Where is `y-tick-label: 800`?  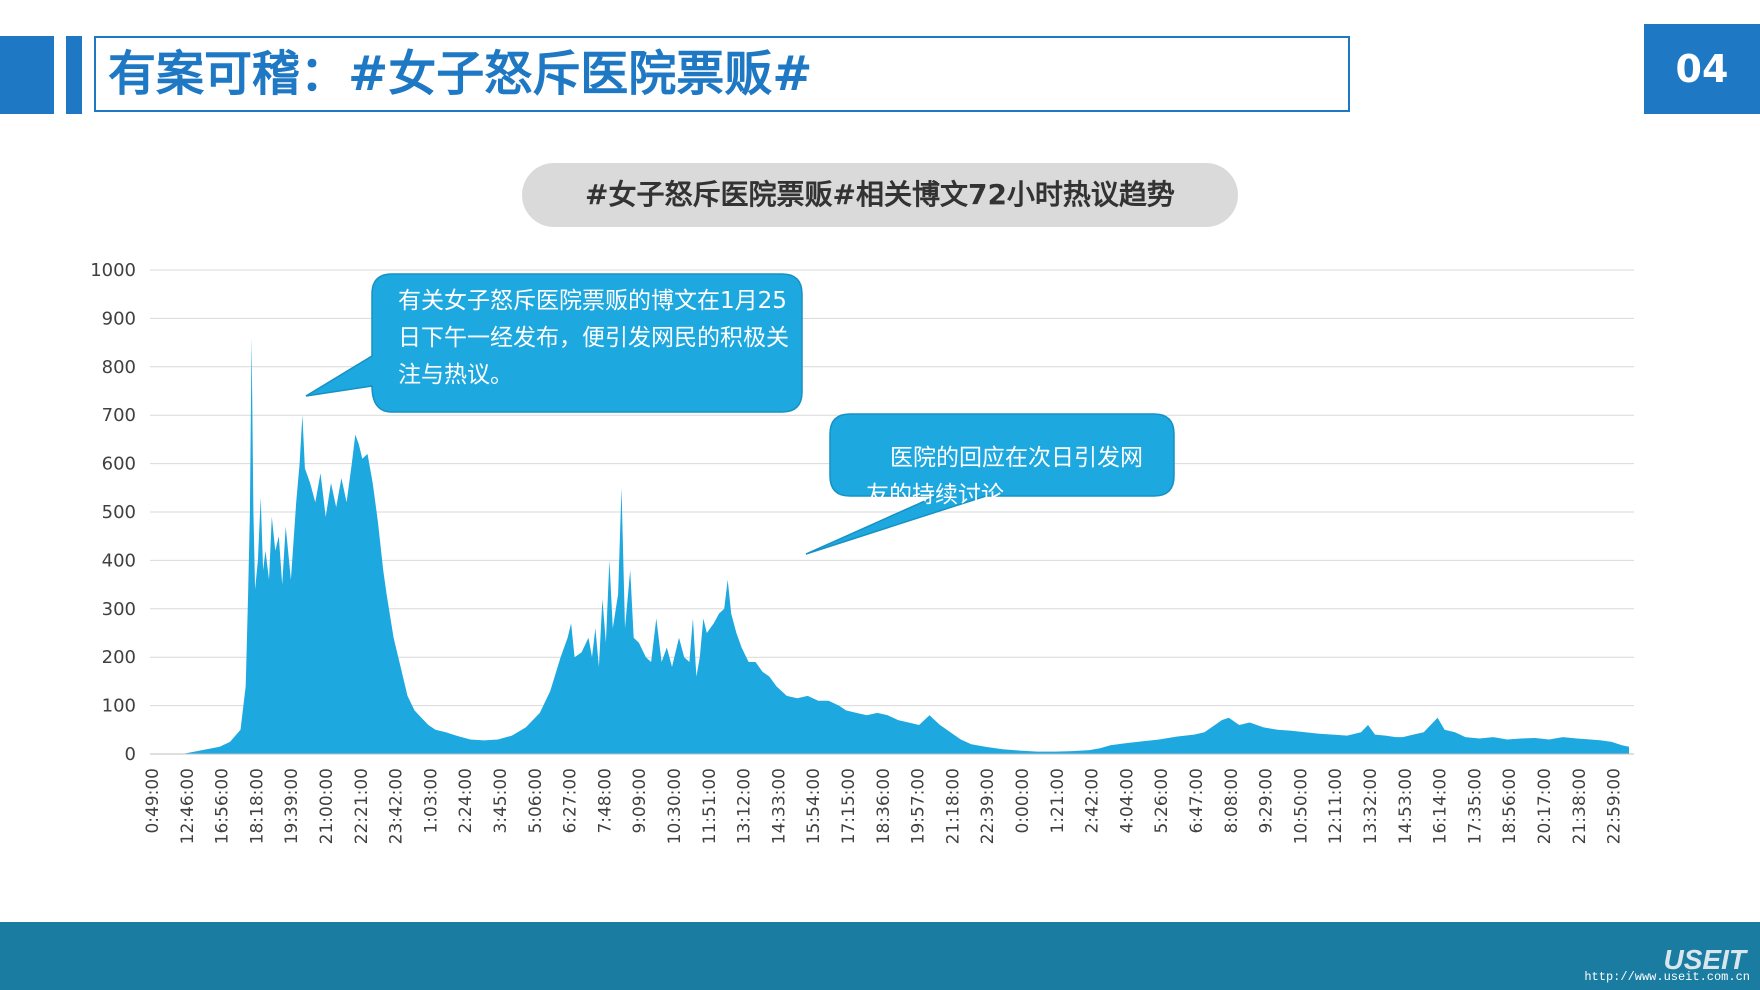 y-tick-label: 800 is located at coordinates (119, 367).